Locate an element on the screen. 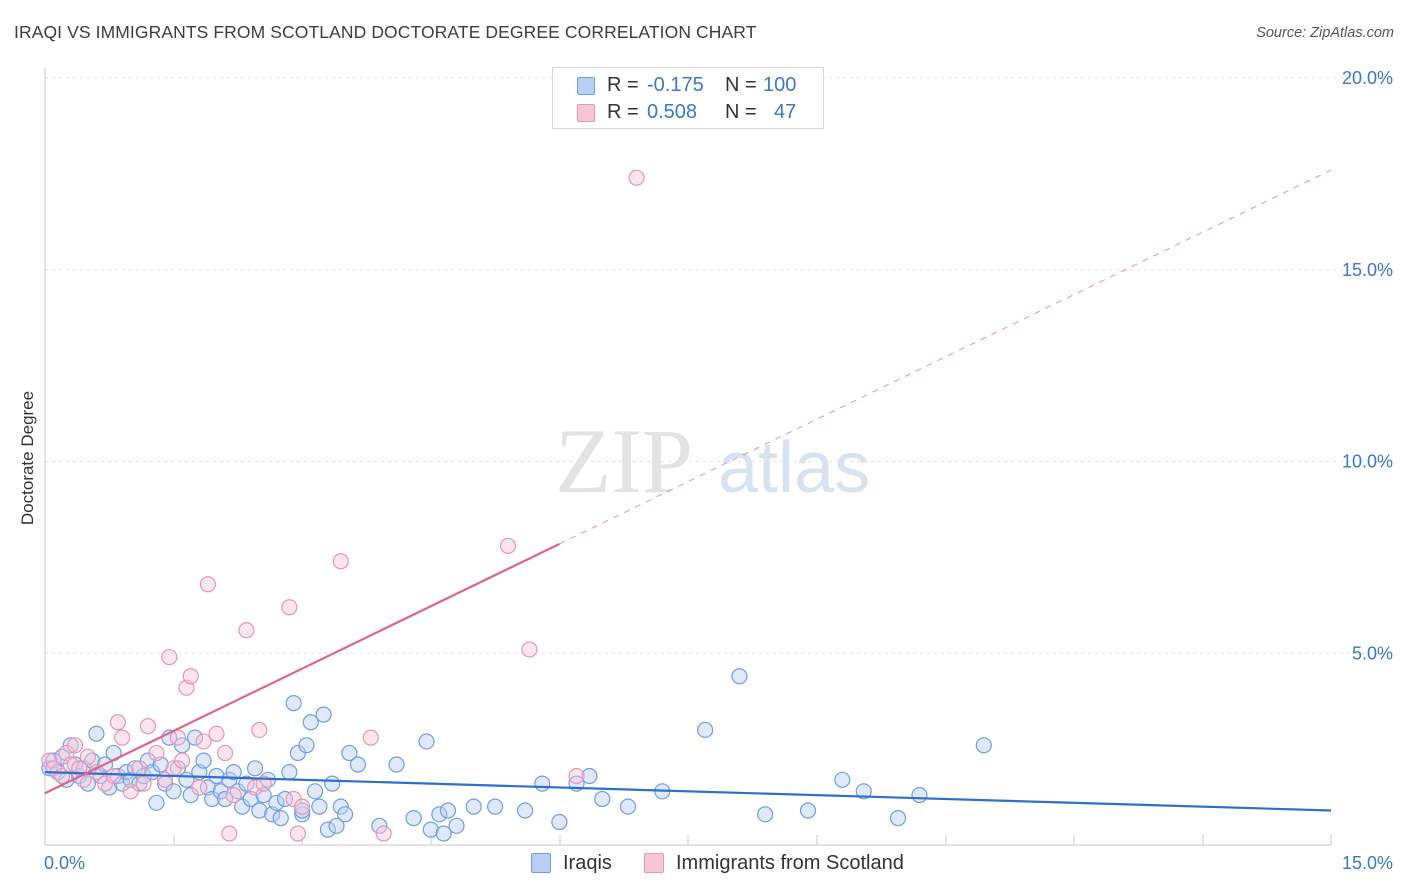  bottom-legend-swatch-pink is located at coordinates (654, 863).